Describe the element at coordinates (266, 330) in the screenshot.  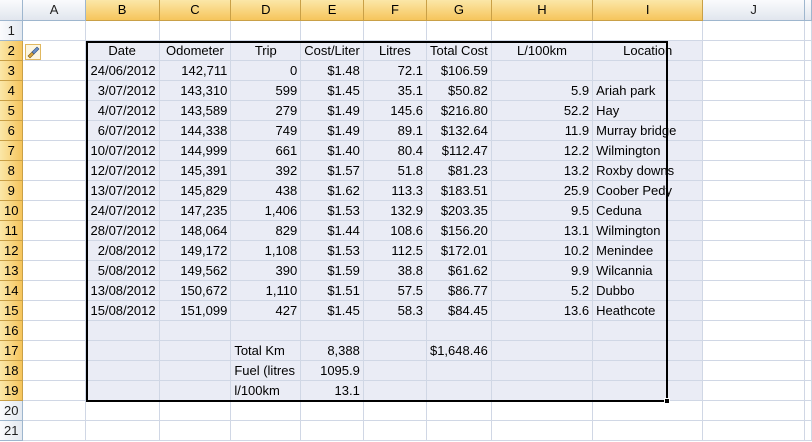
I see `cell-d16` at that location.